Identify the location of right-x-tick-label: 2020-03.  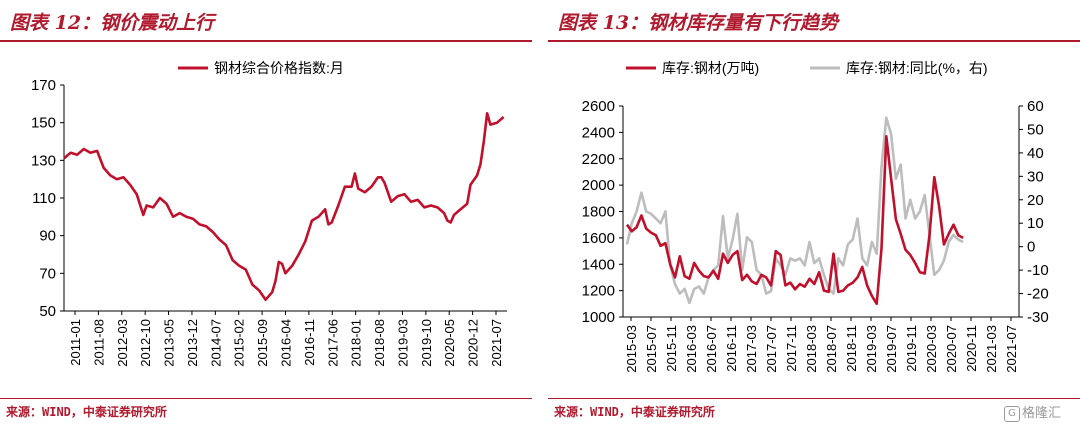
(931, 349).